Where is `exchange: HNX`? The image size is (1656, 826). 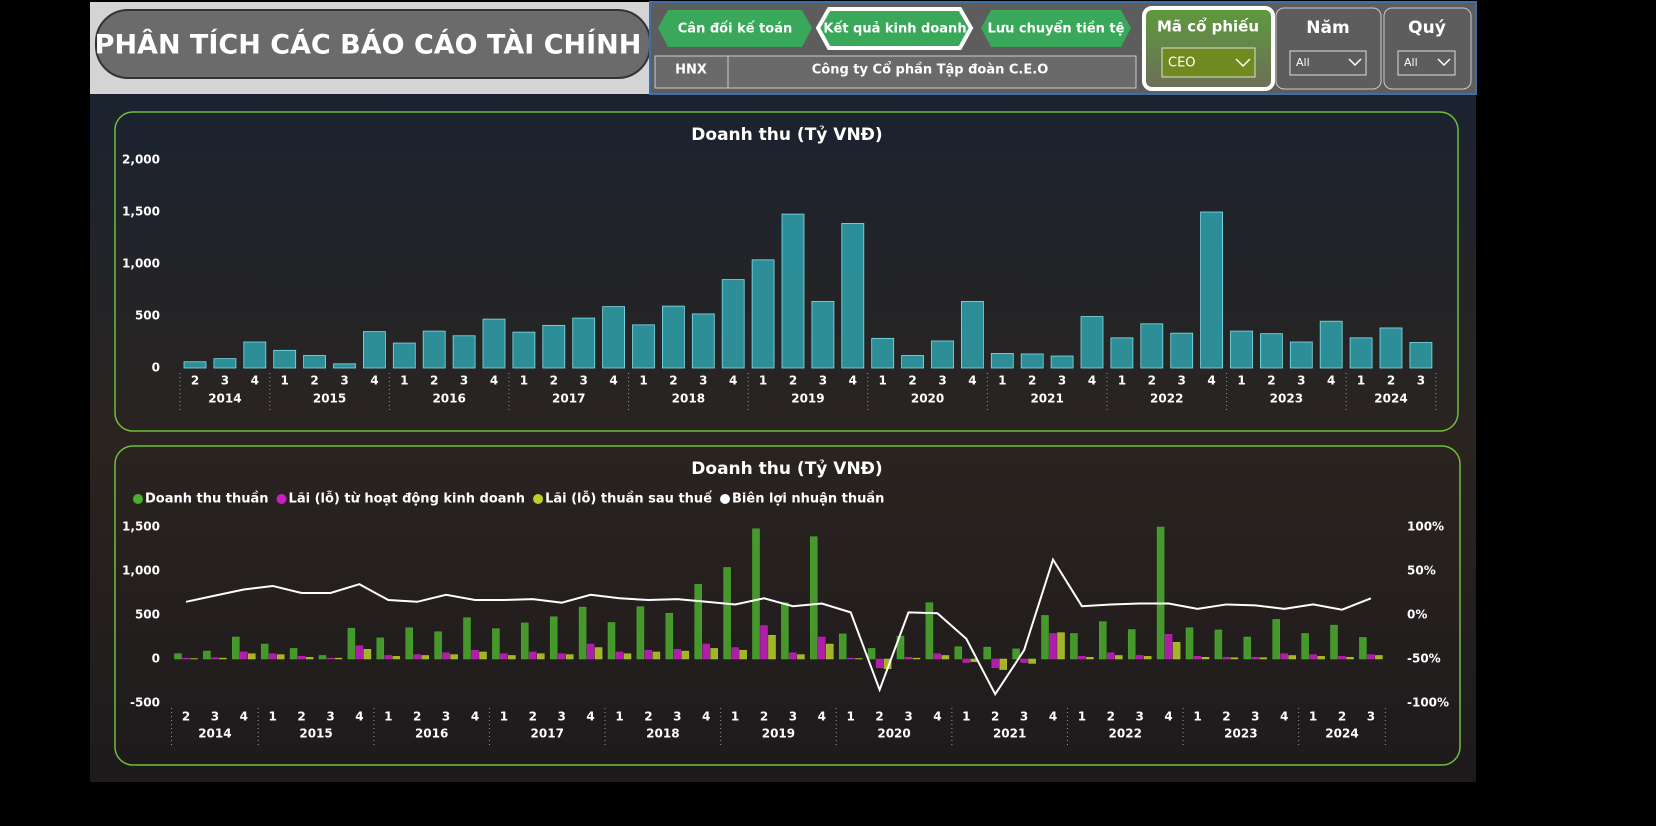
exchange: HNX is located at coordinates (691, 70).